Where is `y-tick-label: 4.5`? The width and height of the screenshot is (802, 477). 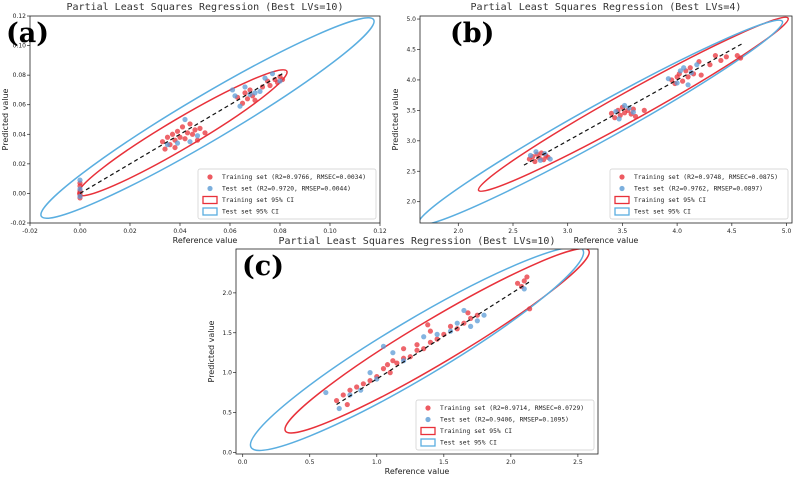
y-tick-label: 4.5 is located at coordinates (411, 49).